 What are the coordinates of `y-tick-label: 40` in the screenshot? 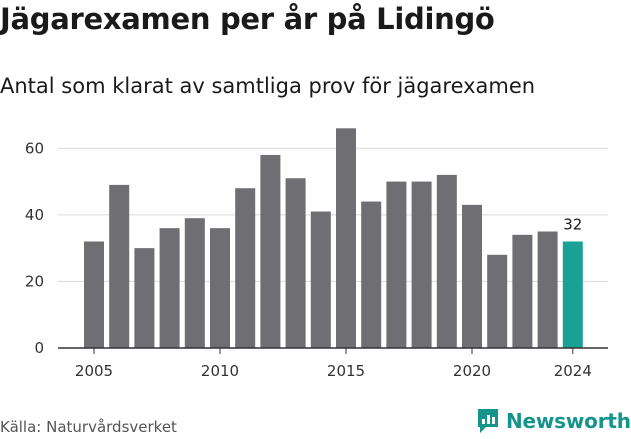 It's located at (34, 215).